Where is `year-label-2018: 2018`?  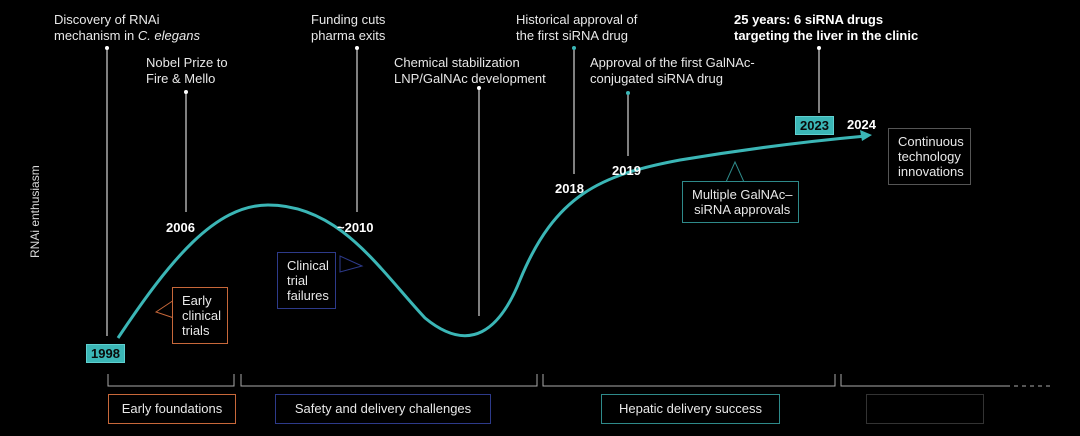
year-label-2018: 2018 is located at coordinates (569, 188).